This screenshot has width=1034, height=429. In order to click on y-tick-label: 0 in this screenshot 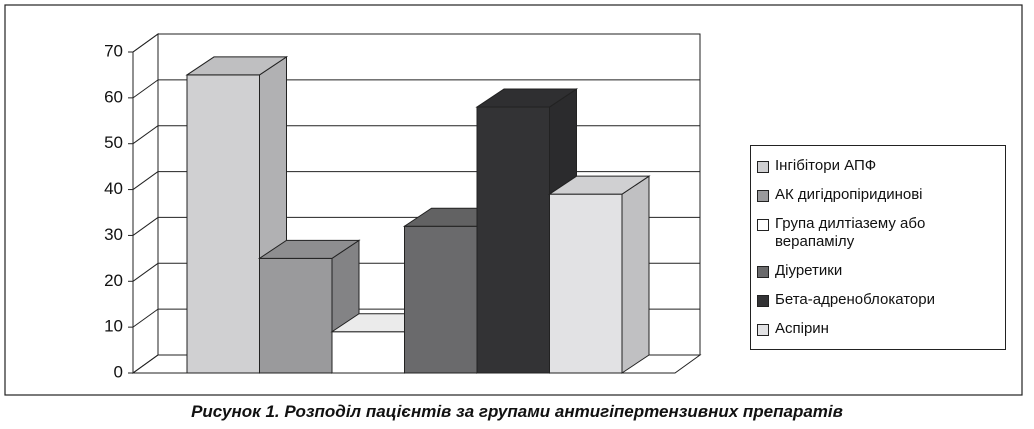, I will do `click(118, 371)`.